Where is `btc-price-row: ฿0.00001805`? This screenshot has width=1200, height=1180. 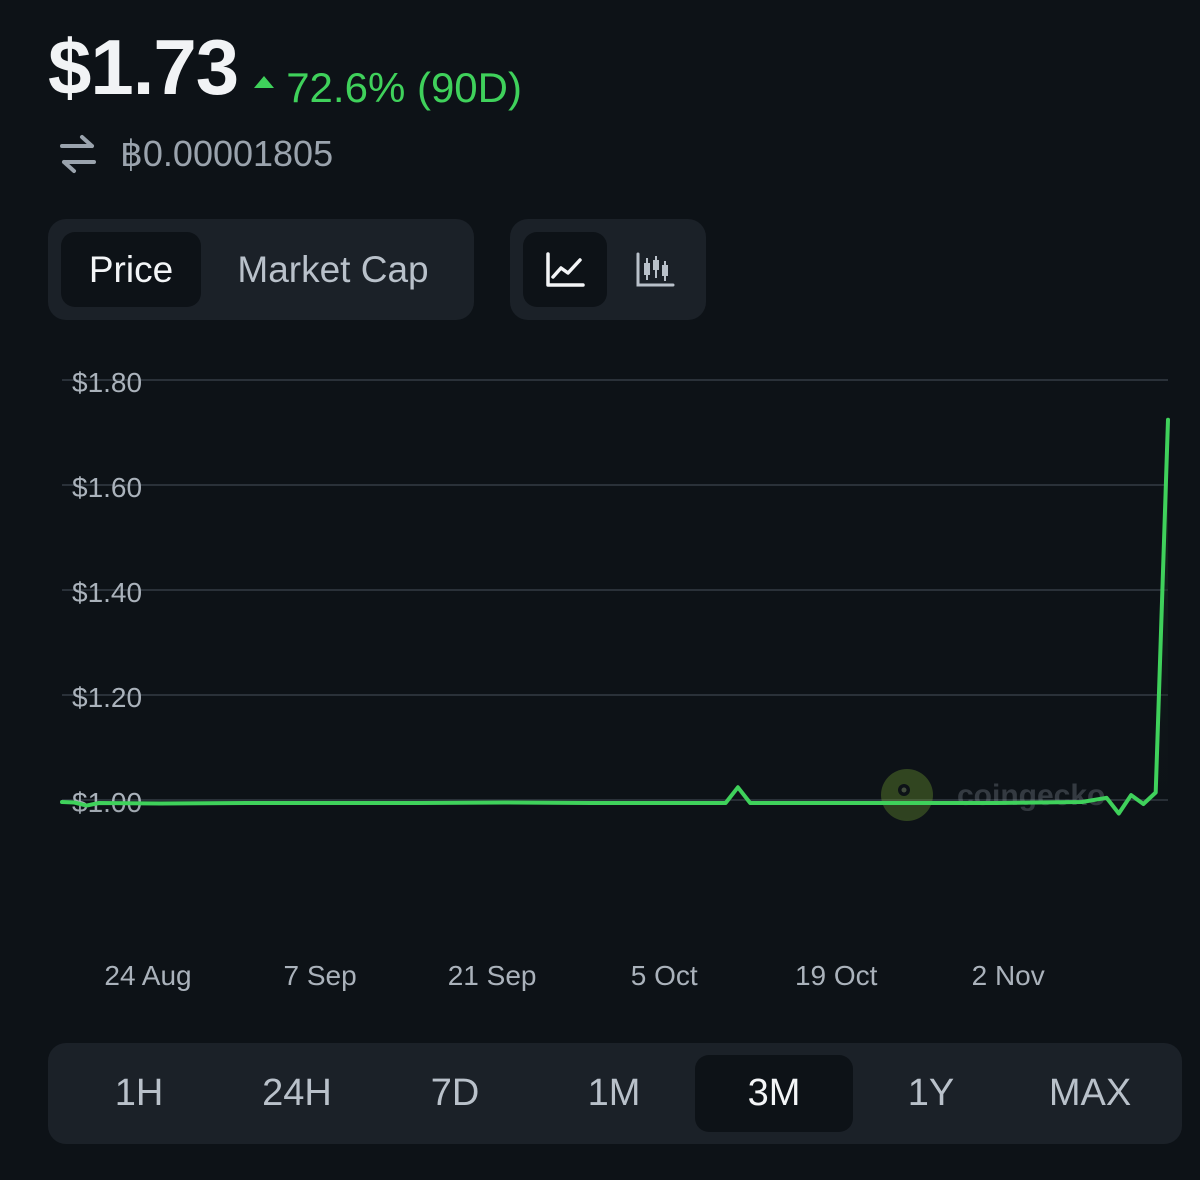
btc-price-row: ฿0.00001805 is located at coordinates (195, 154).